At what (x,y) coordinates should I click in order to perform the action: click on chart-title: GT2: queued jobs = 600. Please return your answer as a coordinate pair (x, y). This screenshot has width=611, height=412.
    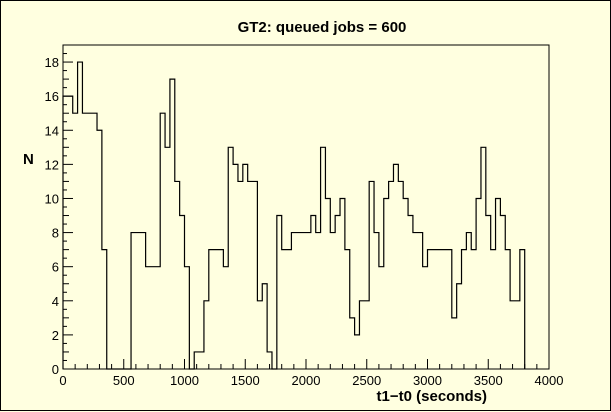
    Looking at the image, I should click on (322, 27).